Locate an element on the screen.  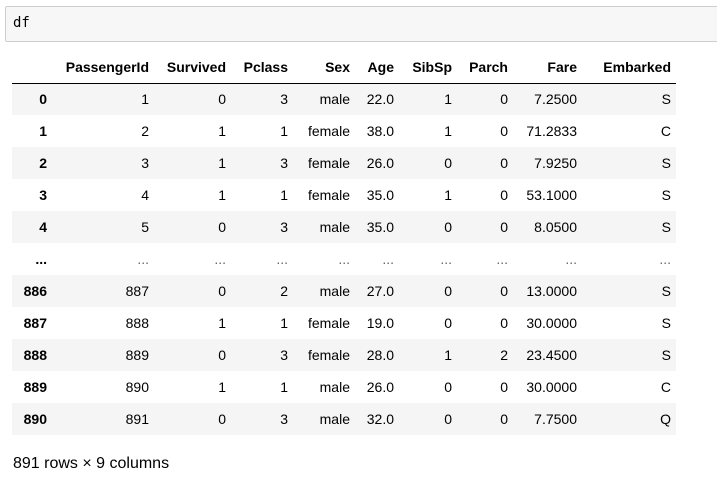
table-cell: 4 is located at coordinates (145, 195).